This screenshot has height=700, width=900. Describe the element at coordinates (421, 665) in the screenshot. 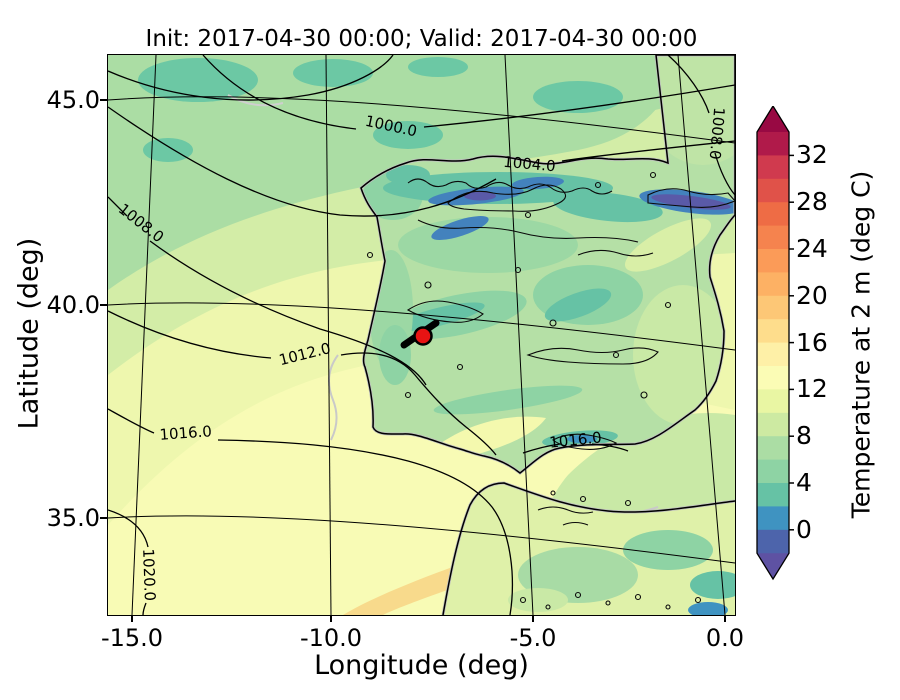

I see `x-axis-label: Longitude (deg)` at that location.